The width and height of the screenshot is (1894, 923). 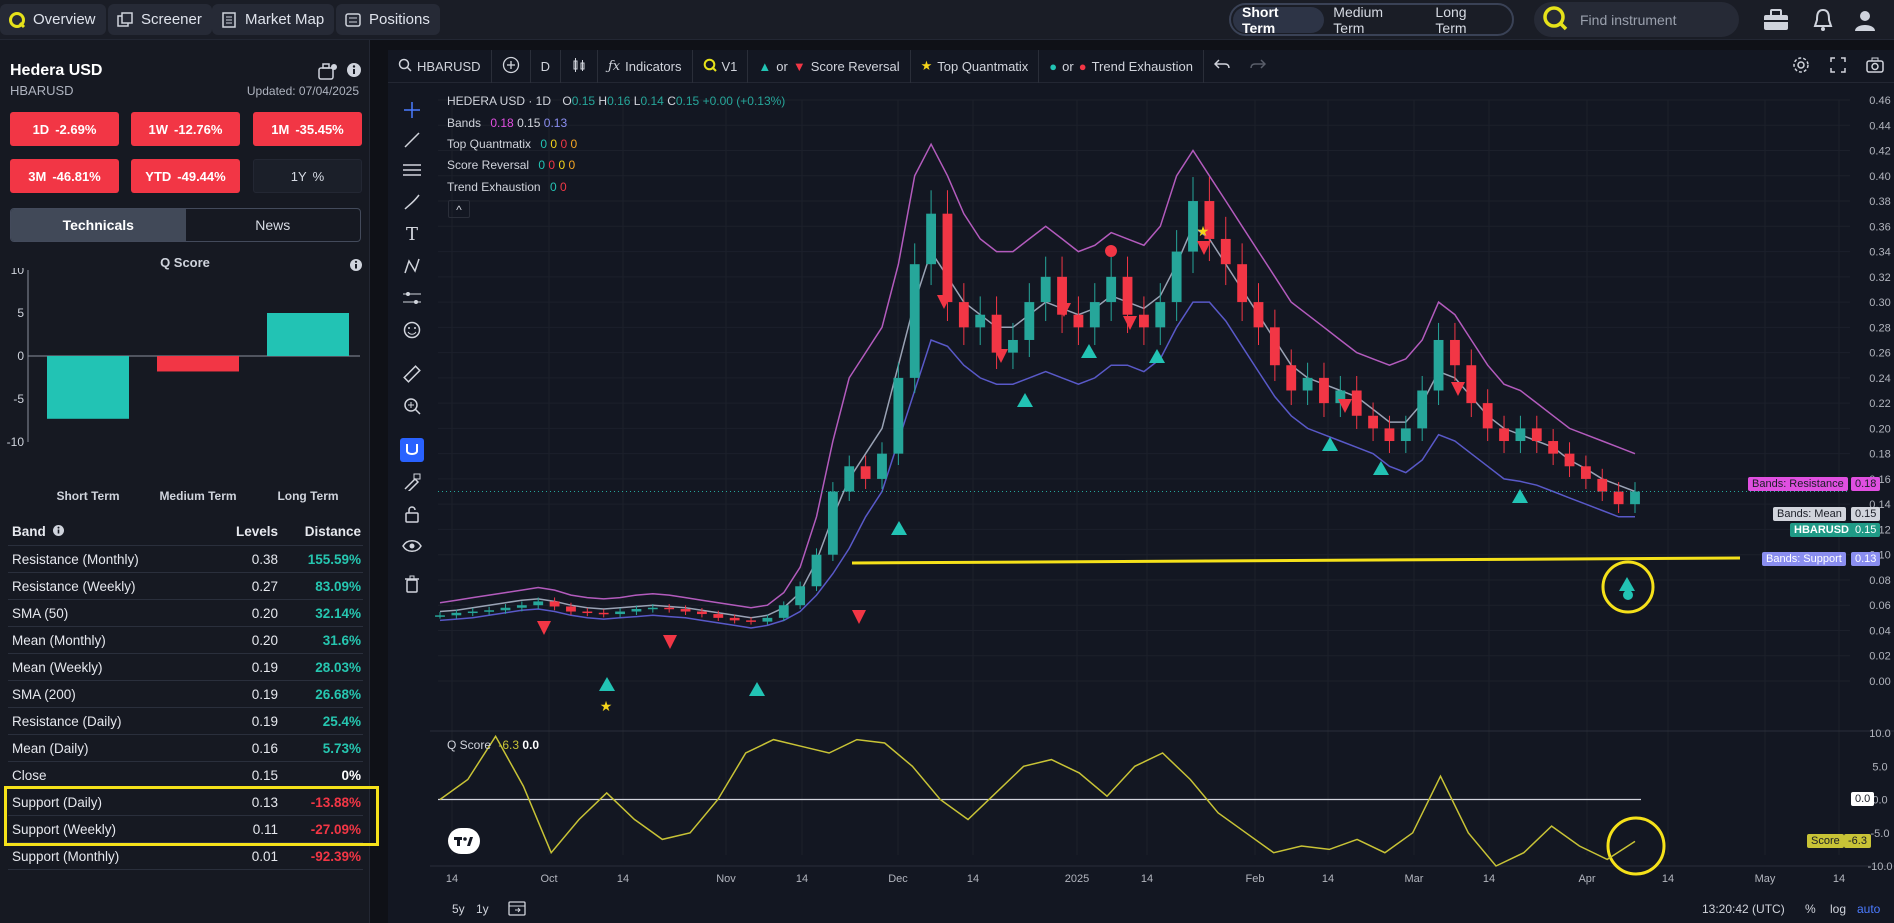 I want to click on perf-3m: 3M -46.81%, so click(x=64, y=176).